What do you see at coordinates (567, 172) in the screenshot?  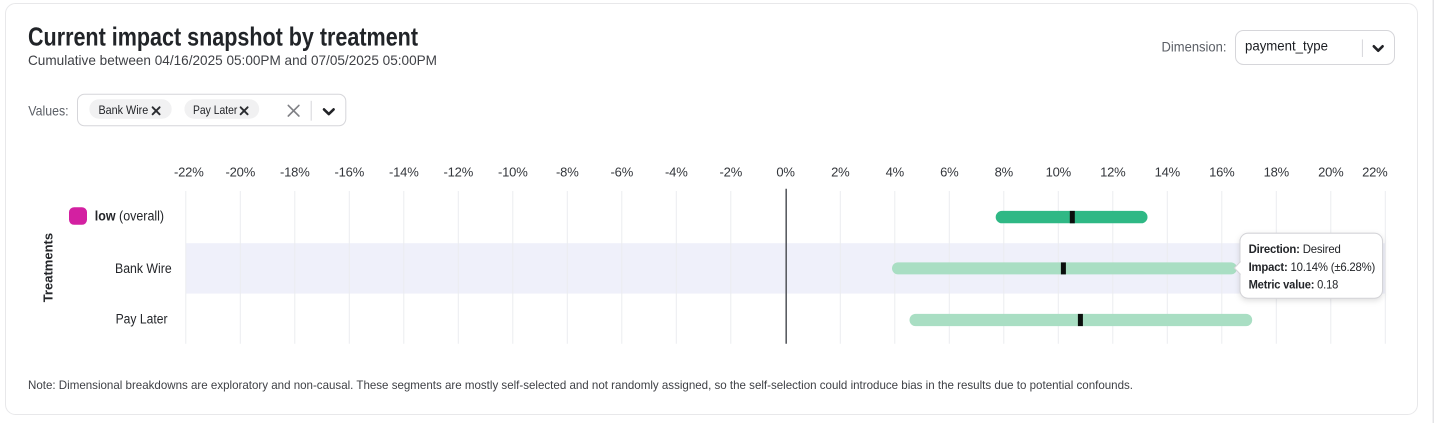 I see `svg-text: -8%` at bounding box center [567, 172].